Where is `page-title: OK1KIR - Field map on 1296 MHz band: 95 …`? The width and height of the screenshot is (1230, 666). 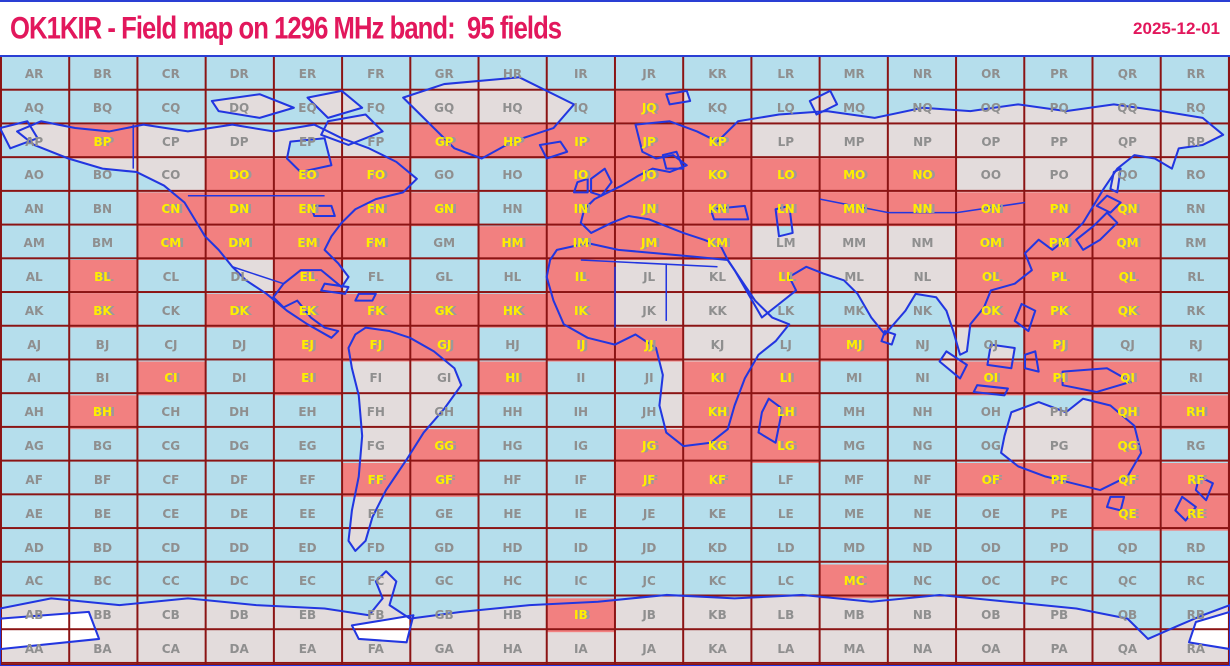 page-title: OK1KIR - Field map on 1296 MHz band: 95 … is located at coordinates (286, 28).